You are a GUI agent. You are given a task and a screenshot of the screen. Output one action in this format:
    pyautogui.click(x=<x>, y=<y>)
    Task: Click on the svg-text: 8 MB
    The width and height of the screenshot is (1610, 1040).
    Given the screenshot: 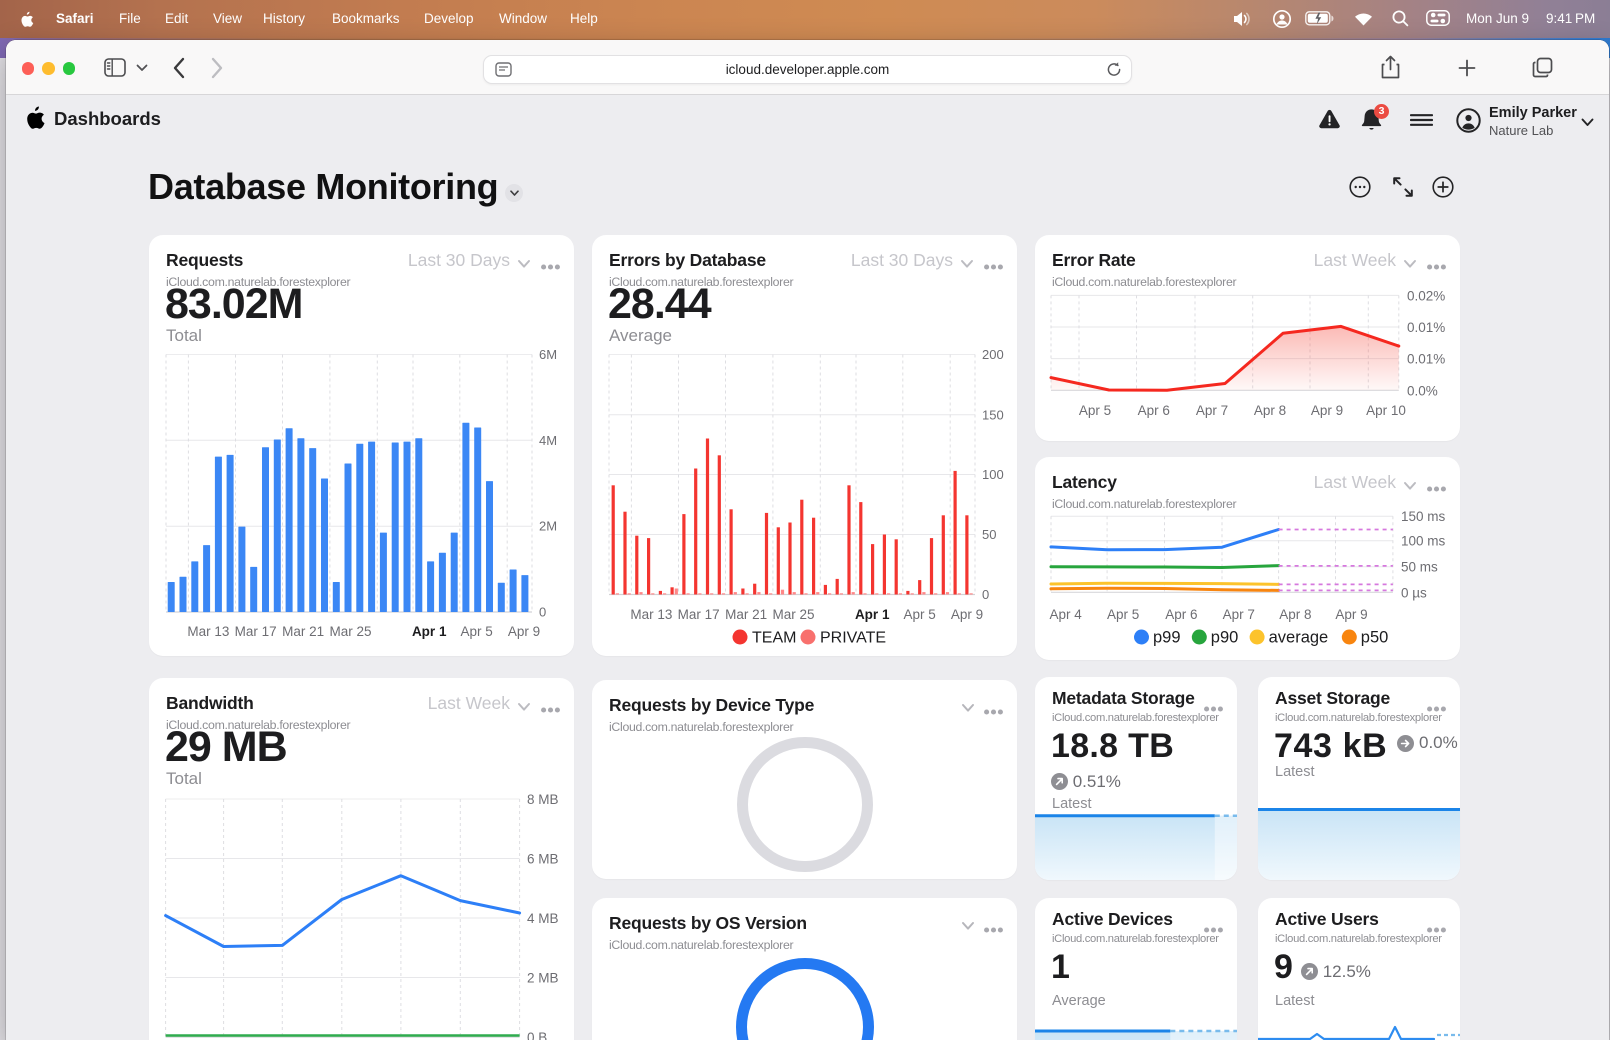 What is the action you would take?
    pyautogui.click(x=543, y=799)
    